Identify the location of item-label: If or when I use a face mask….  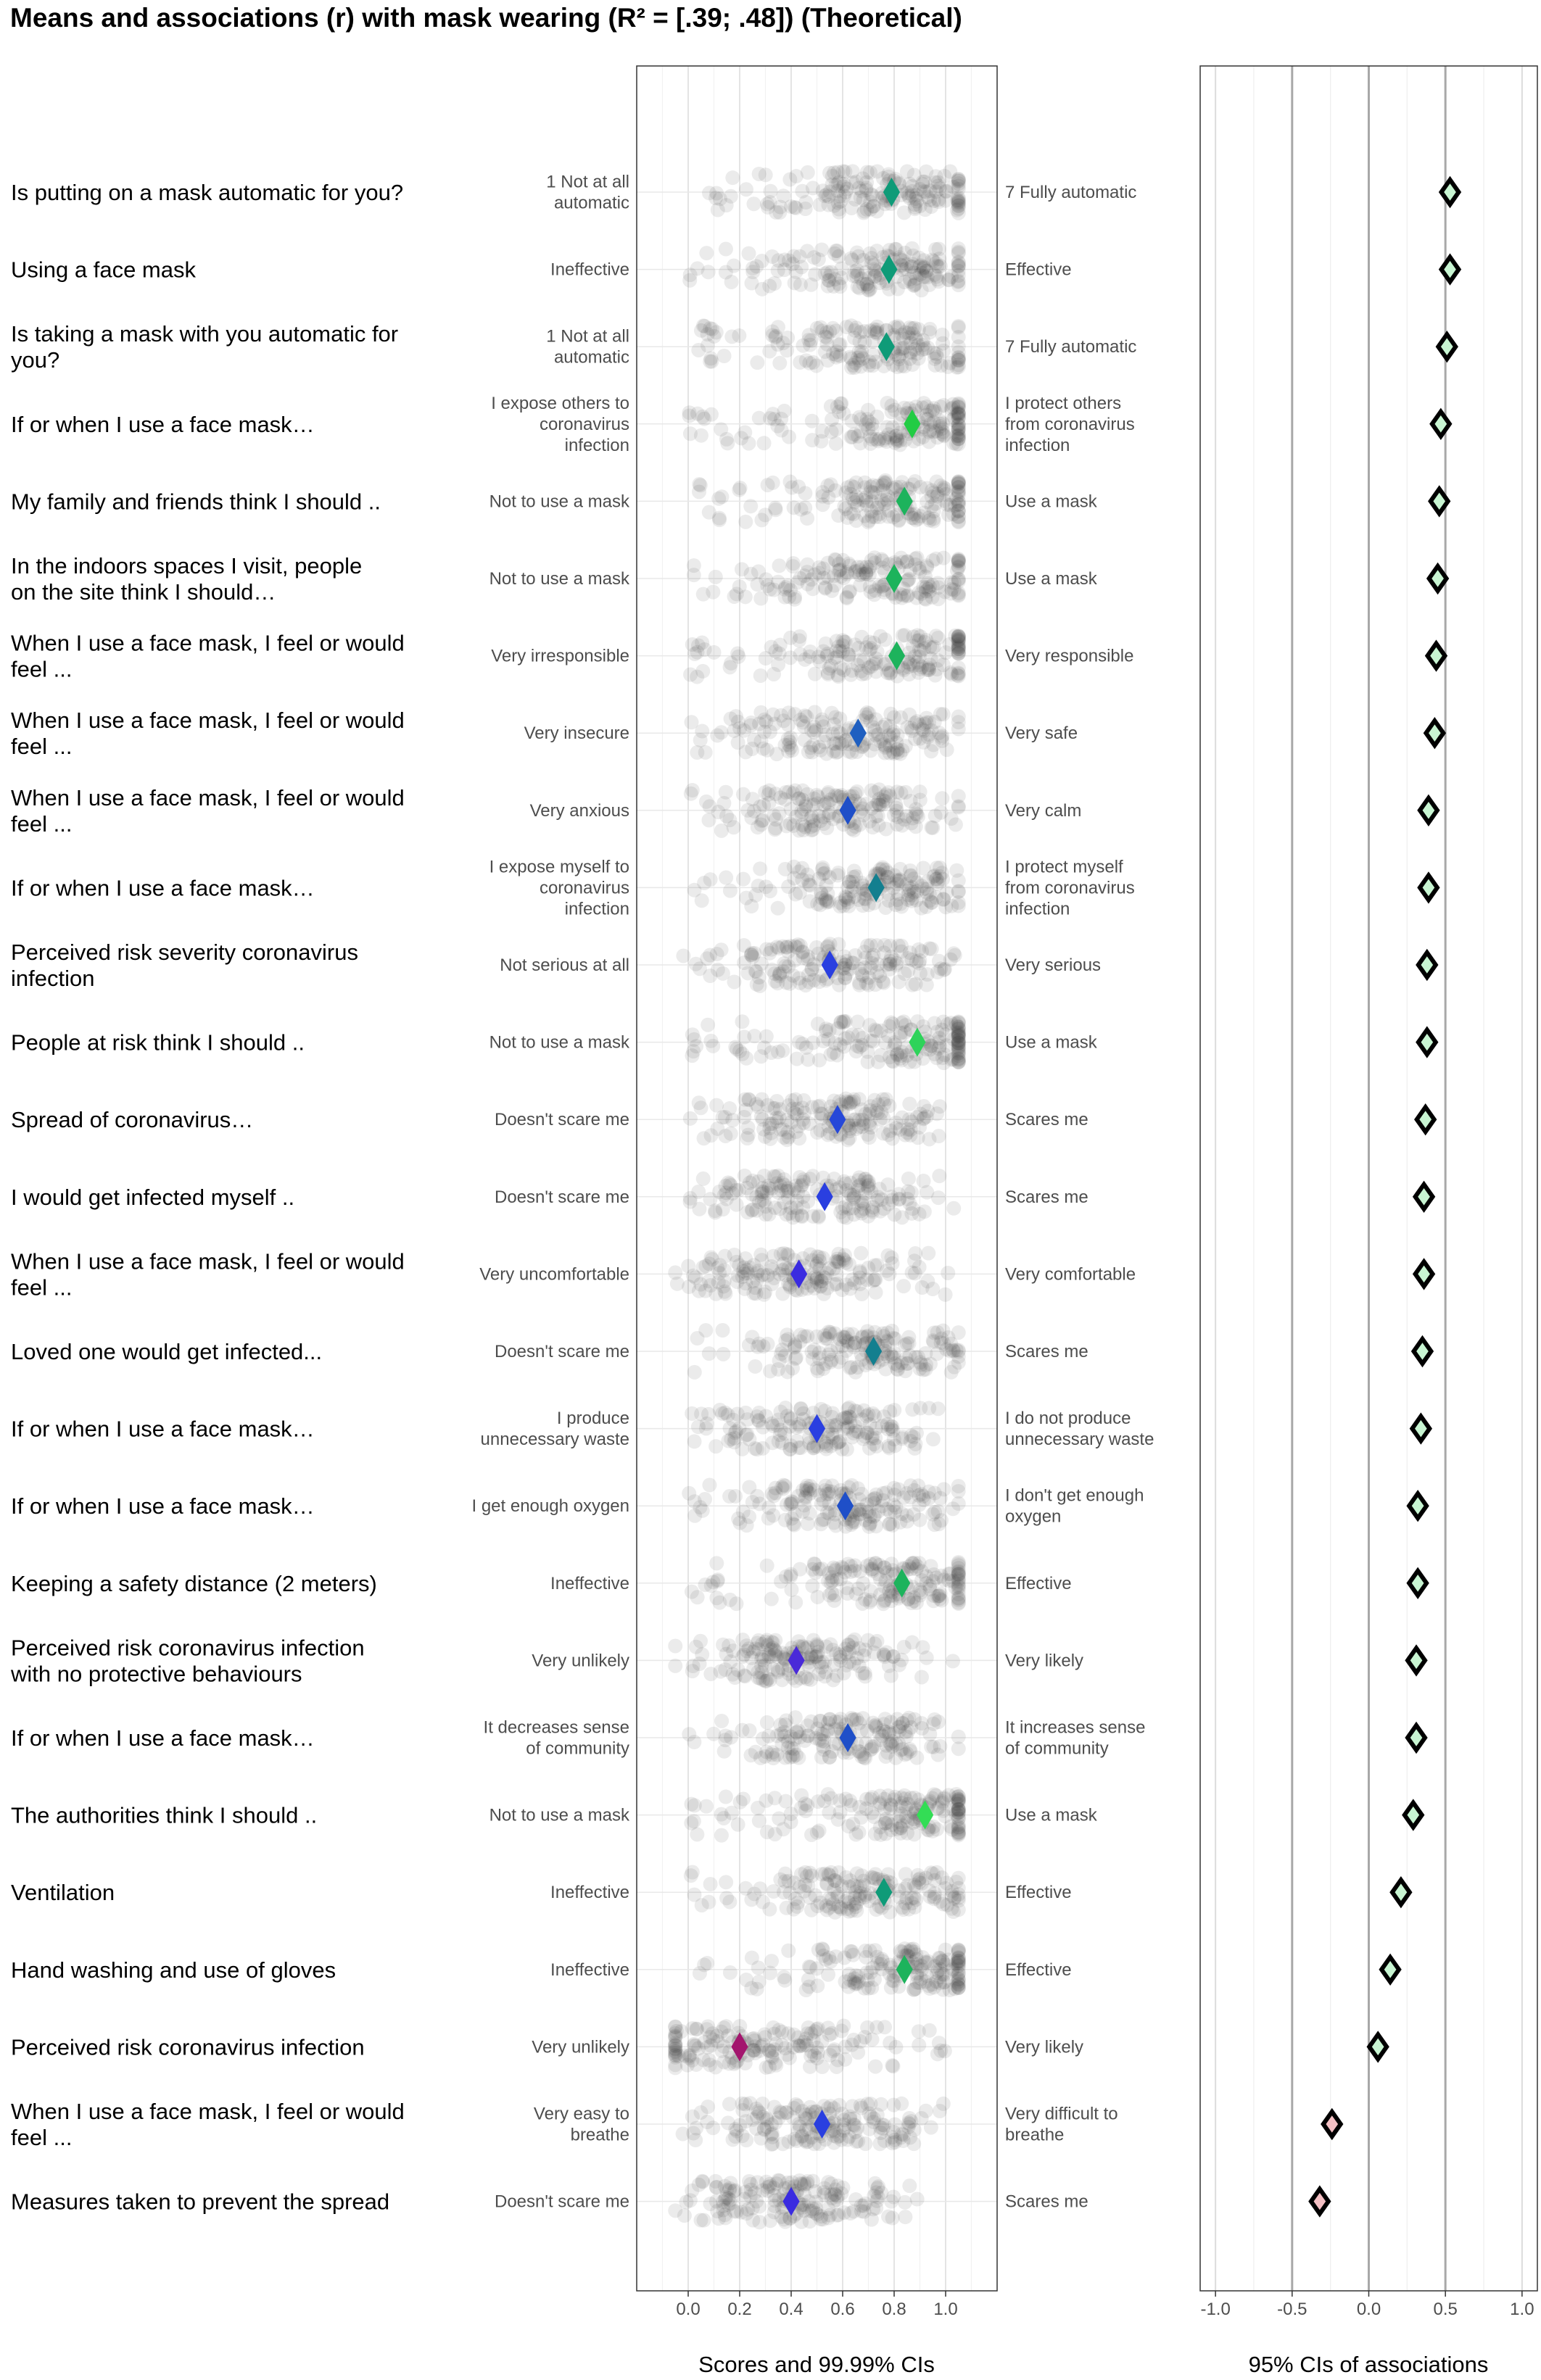
(163, 1738).